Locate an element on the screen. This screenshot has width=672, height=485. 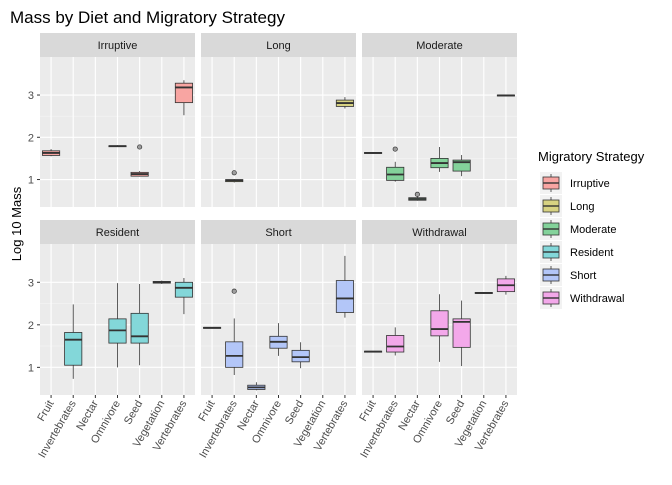
facet-strip-label: Moderate is located at coordinates (439, 46).